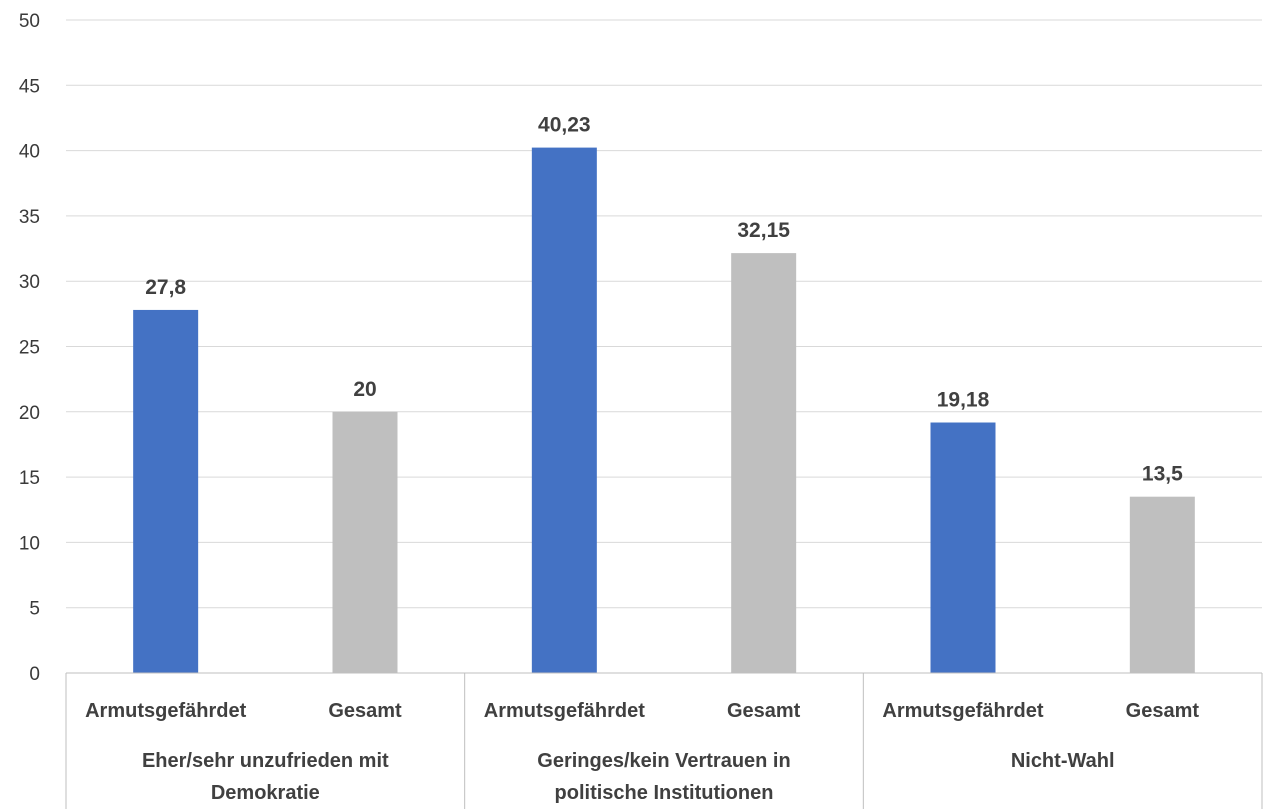 The image size is (1281, 809). Describe the element at coordinates (29, 282) in the screenshot. I see `y-tick-label: 30` at that location.